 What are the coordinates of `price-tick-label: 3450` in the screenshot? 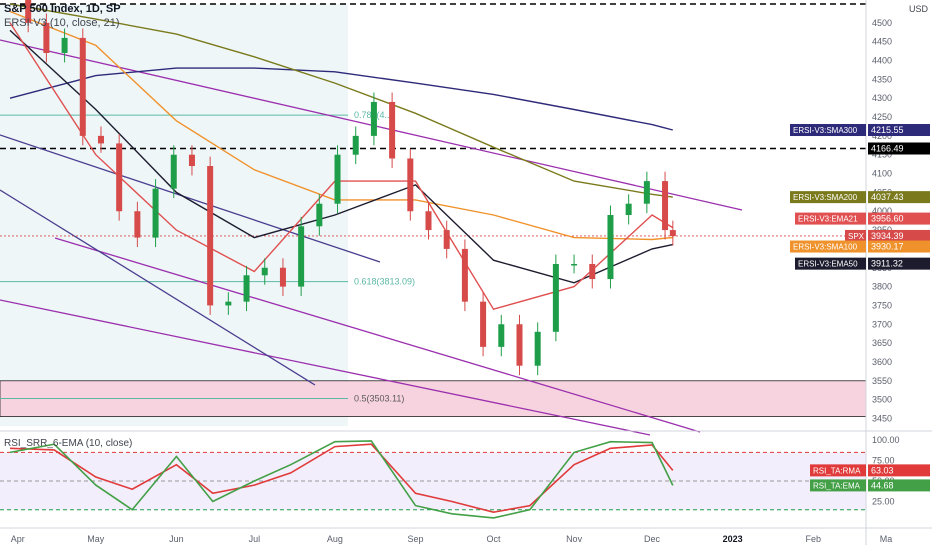 It's located at (882, 418).